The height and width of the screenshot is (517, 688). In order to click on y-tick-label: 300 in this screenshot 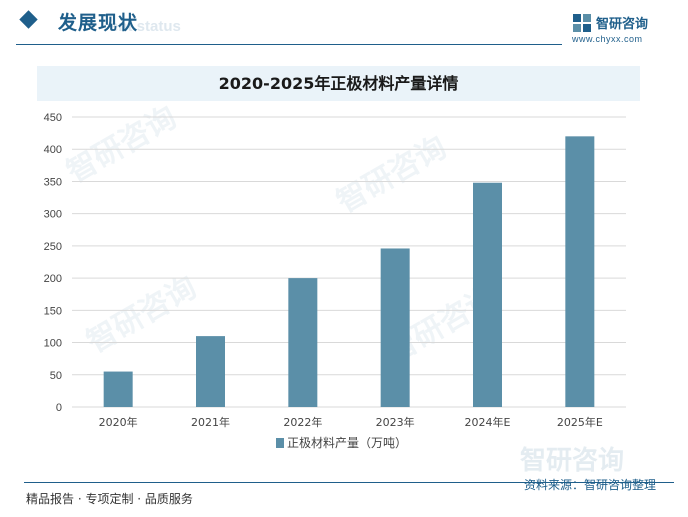, I will do `click(53, 215)`.